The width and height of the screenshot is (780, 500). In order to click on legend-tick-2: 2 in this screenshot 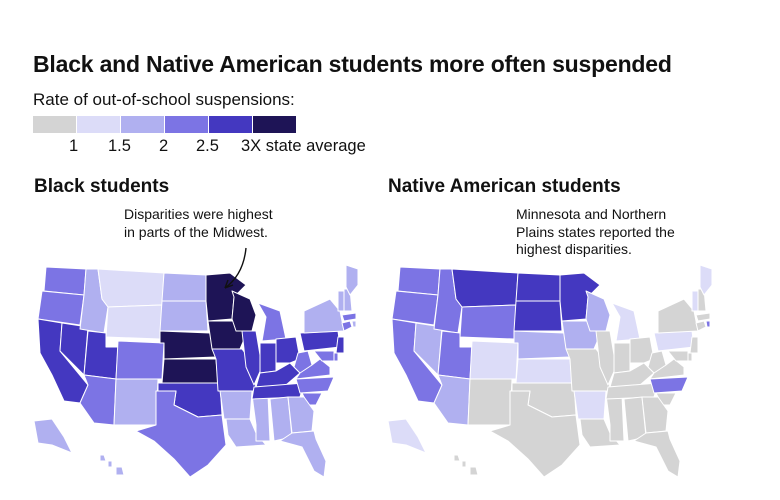, I will do `click(164, 146)`.